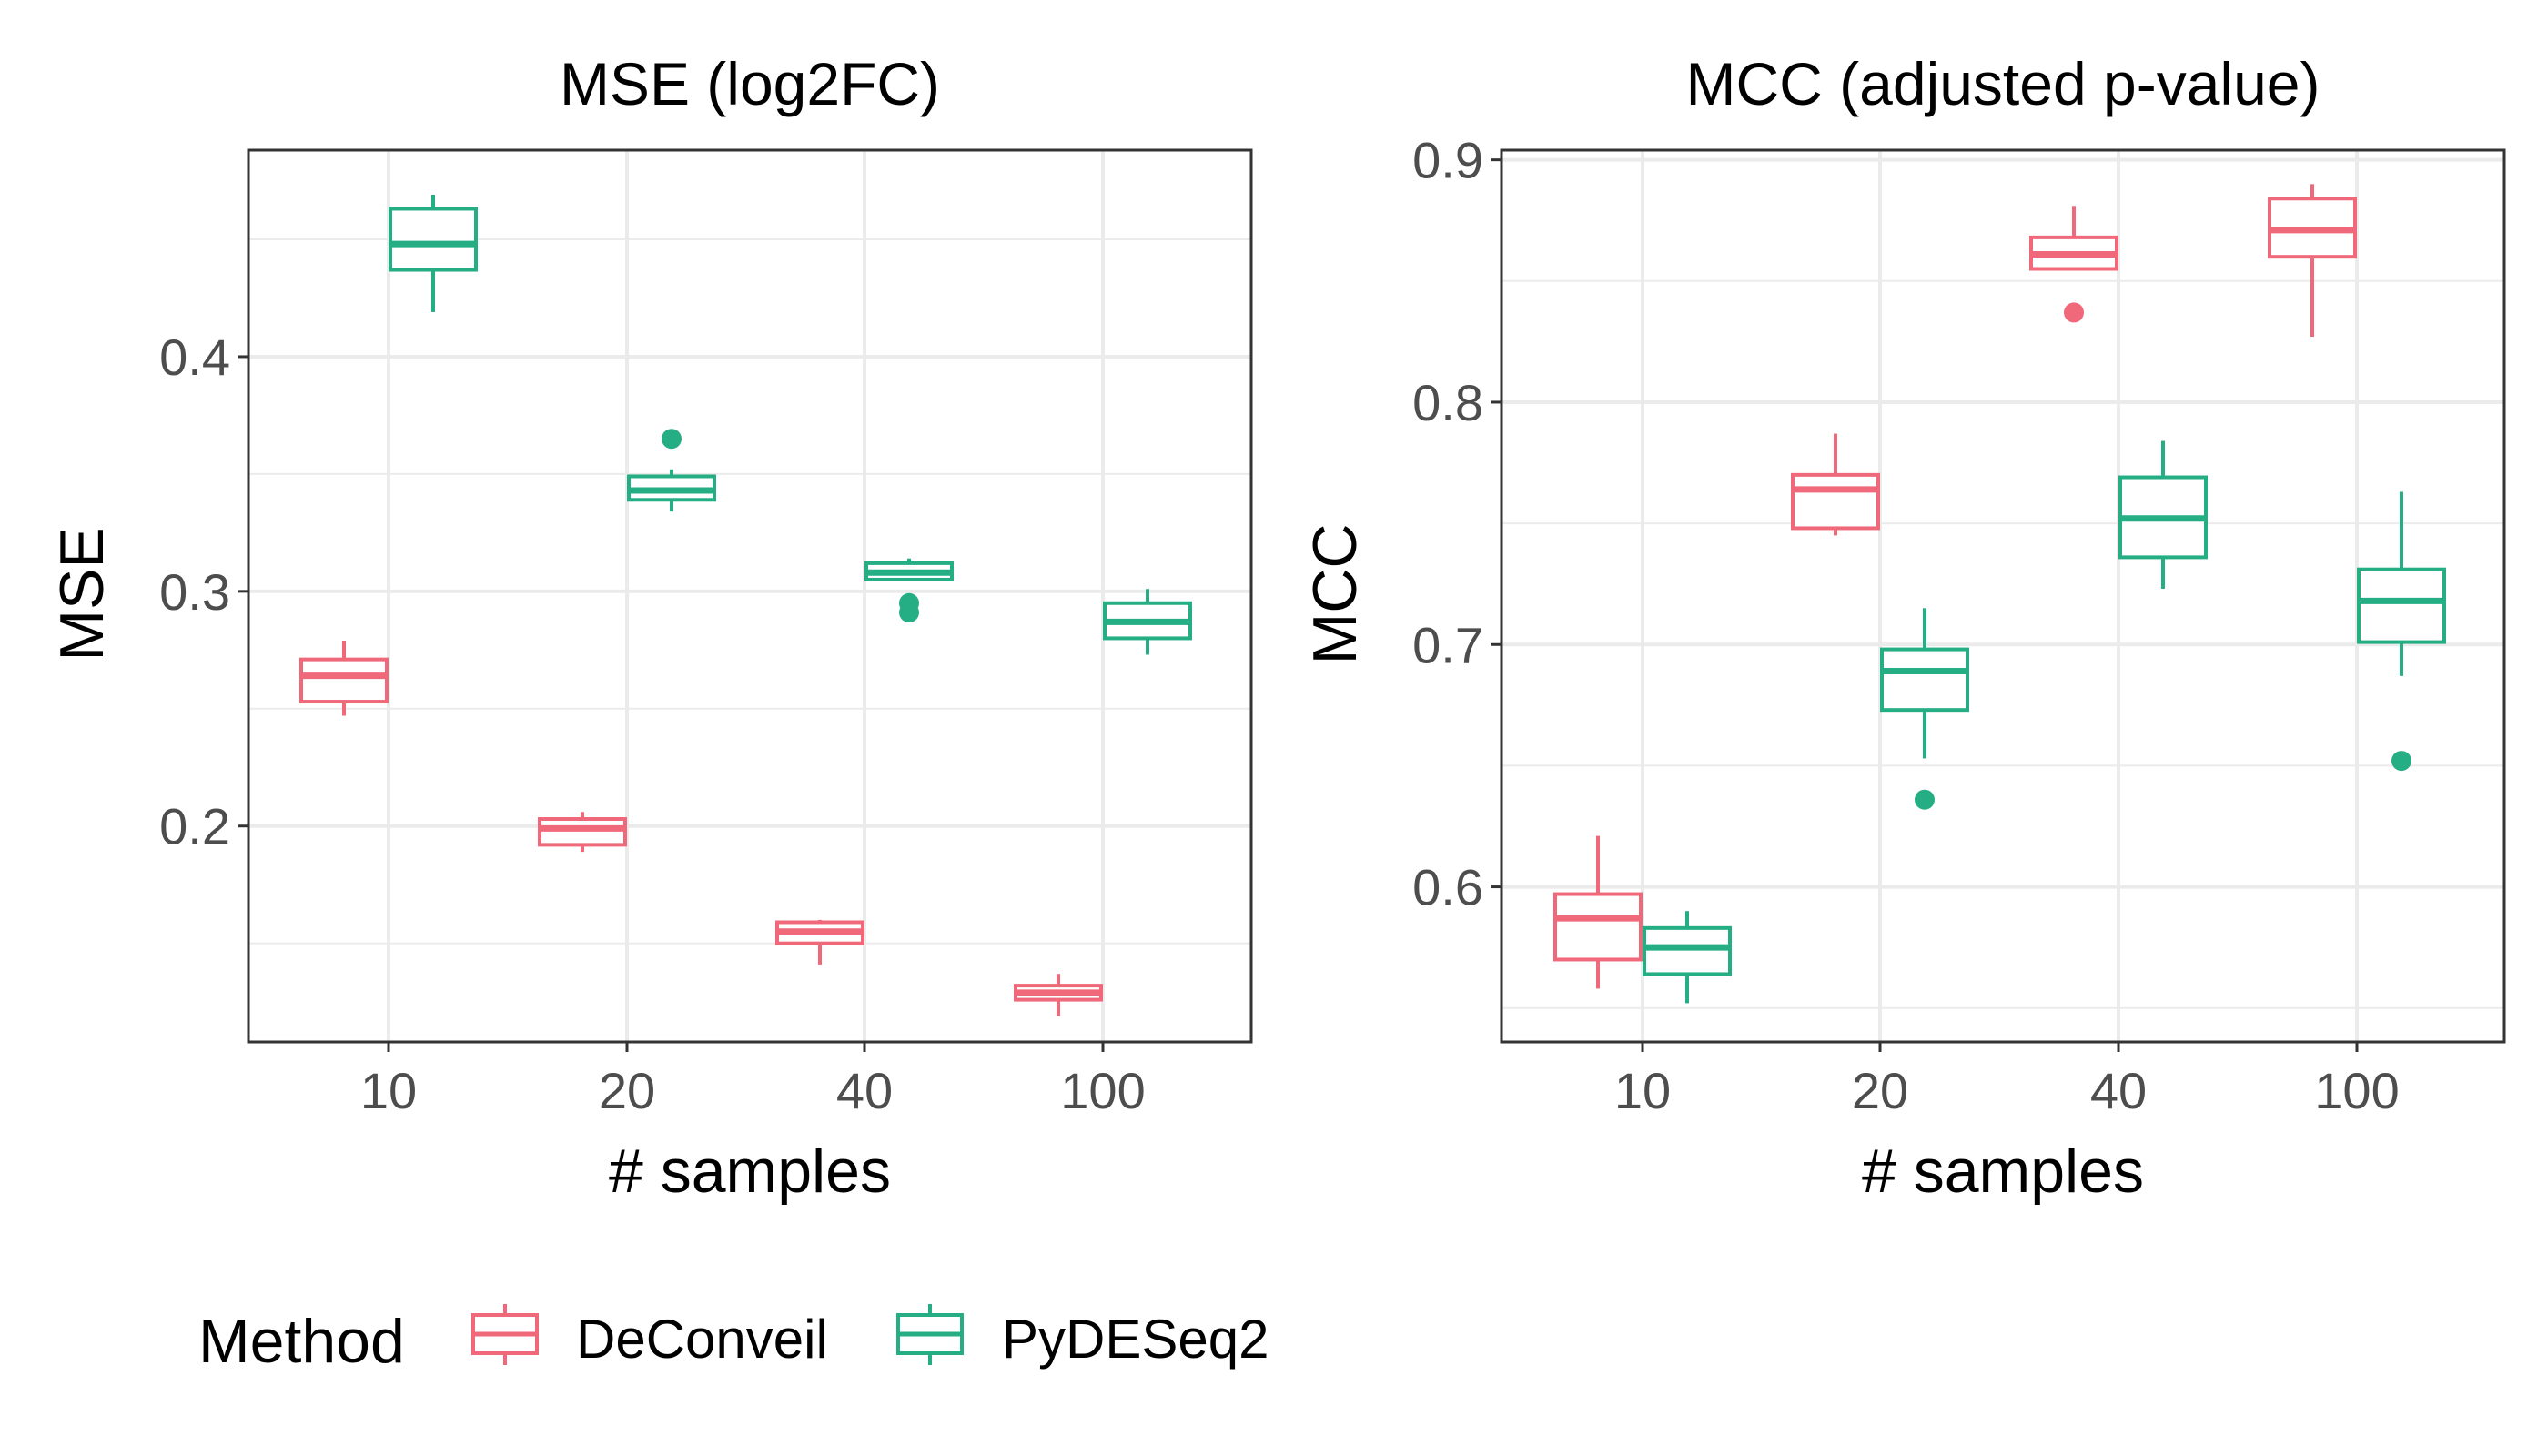 This screenshot has height=1456, width=2548. Describe the element at coordinates (1136, 1340) in the screenshot. I see `legend-label-pydeseq2: PyDESeq2` at that location.